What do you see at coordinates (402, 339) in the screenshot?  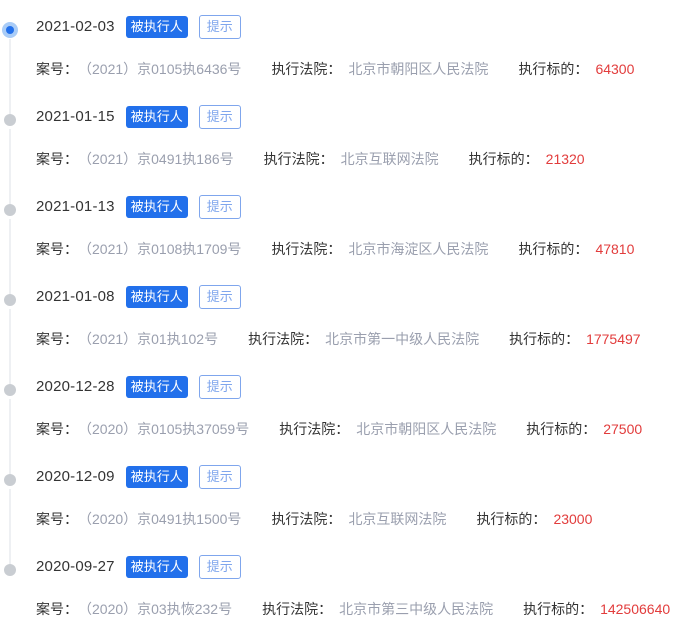 I see `court-value: 北京市第一中级人民法院` at bounding box center [402, 339].